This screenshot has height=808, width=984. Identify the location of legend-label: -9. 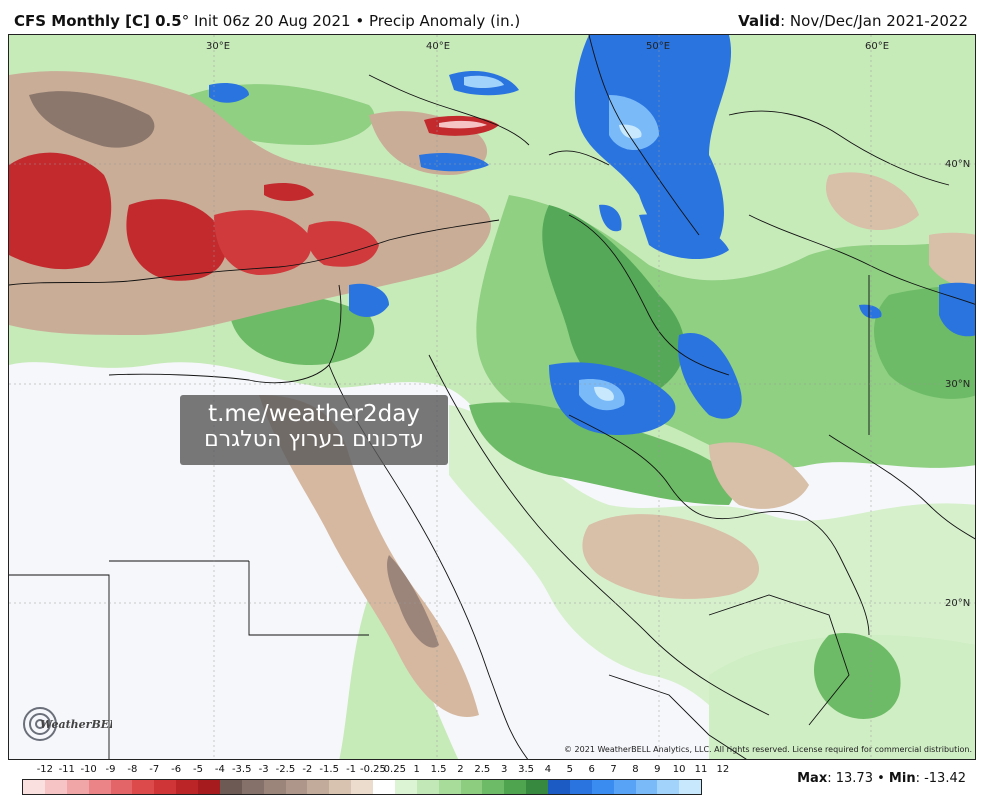
(110, 769).